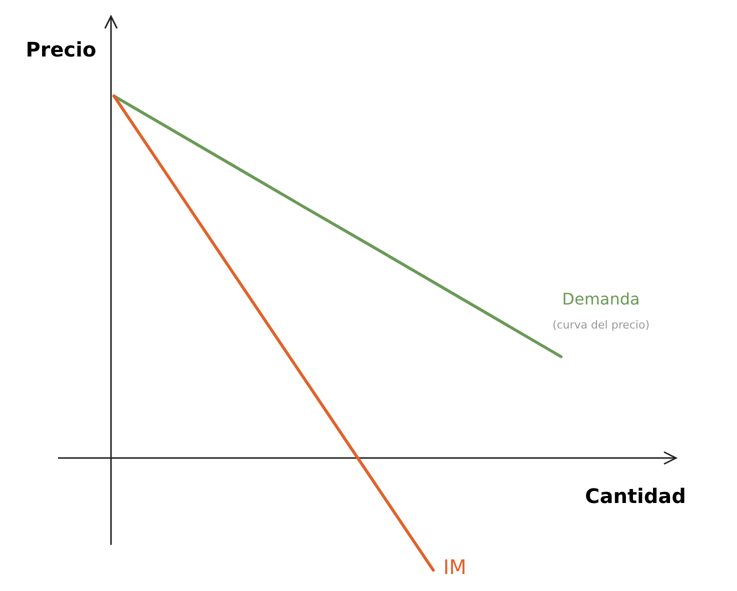 The image size is (737, 591). What do you see at coordinates (61, 49) in the screenshot?
I see `y-axis-title: Precio` at bounding box center [61, 49].